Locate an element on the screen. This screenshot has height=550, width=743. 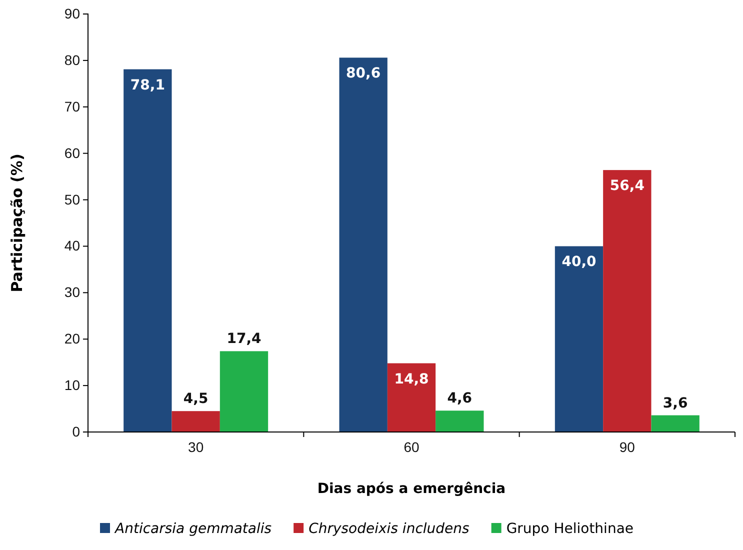
data-label: 4,5 is located at coordinates (195, 399).